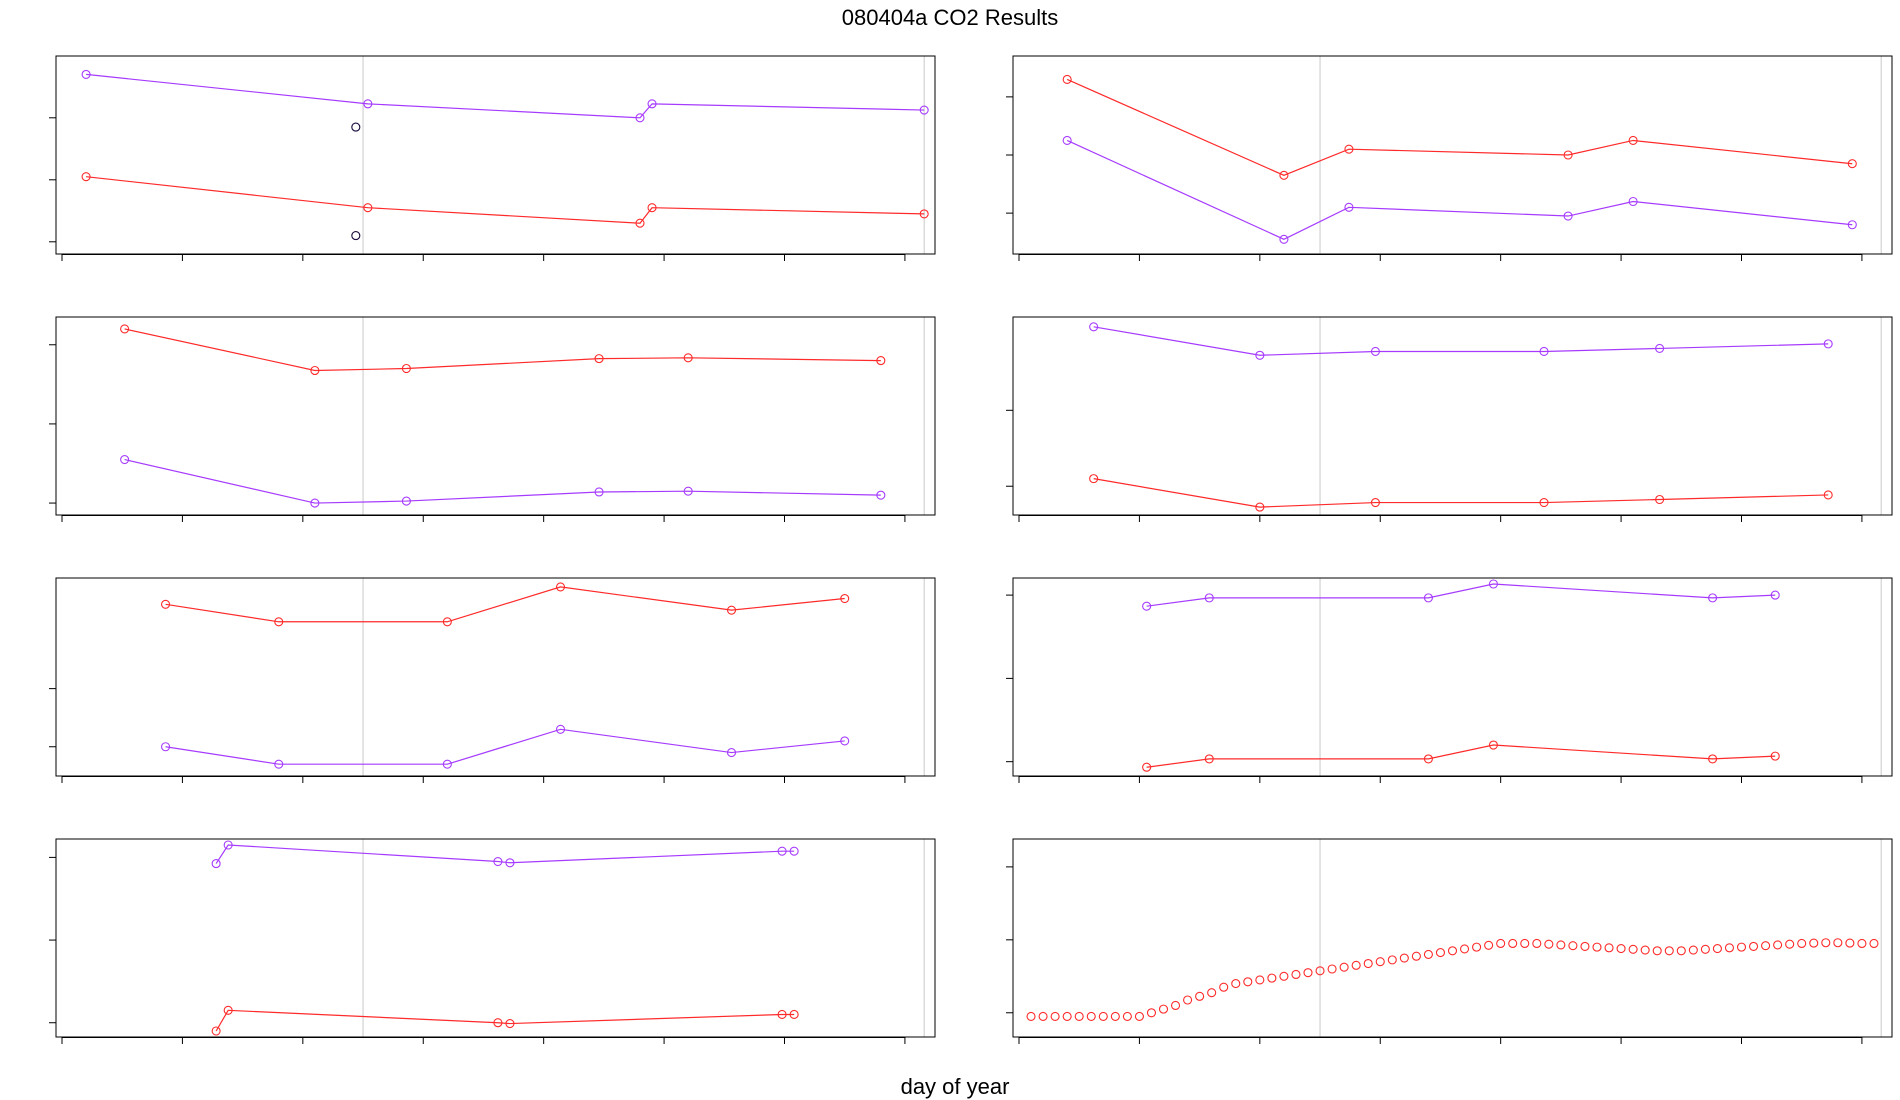 The height and width of the screenshot is (1100, 1900). I want to click on x-axis-label: day of year, so click(955, 1086).